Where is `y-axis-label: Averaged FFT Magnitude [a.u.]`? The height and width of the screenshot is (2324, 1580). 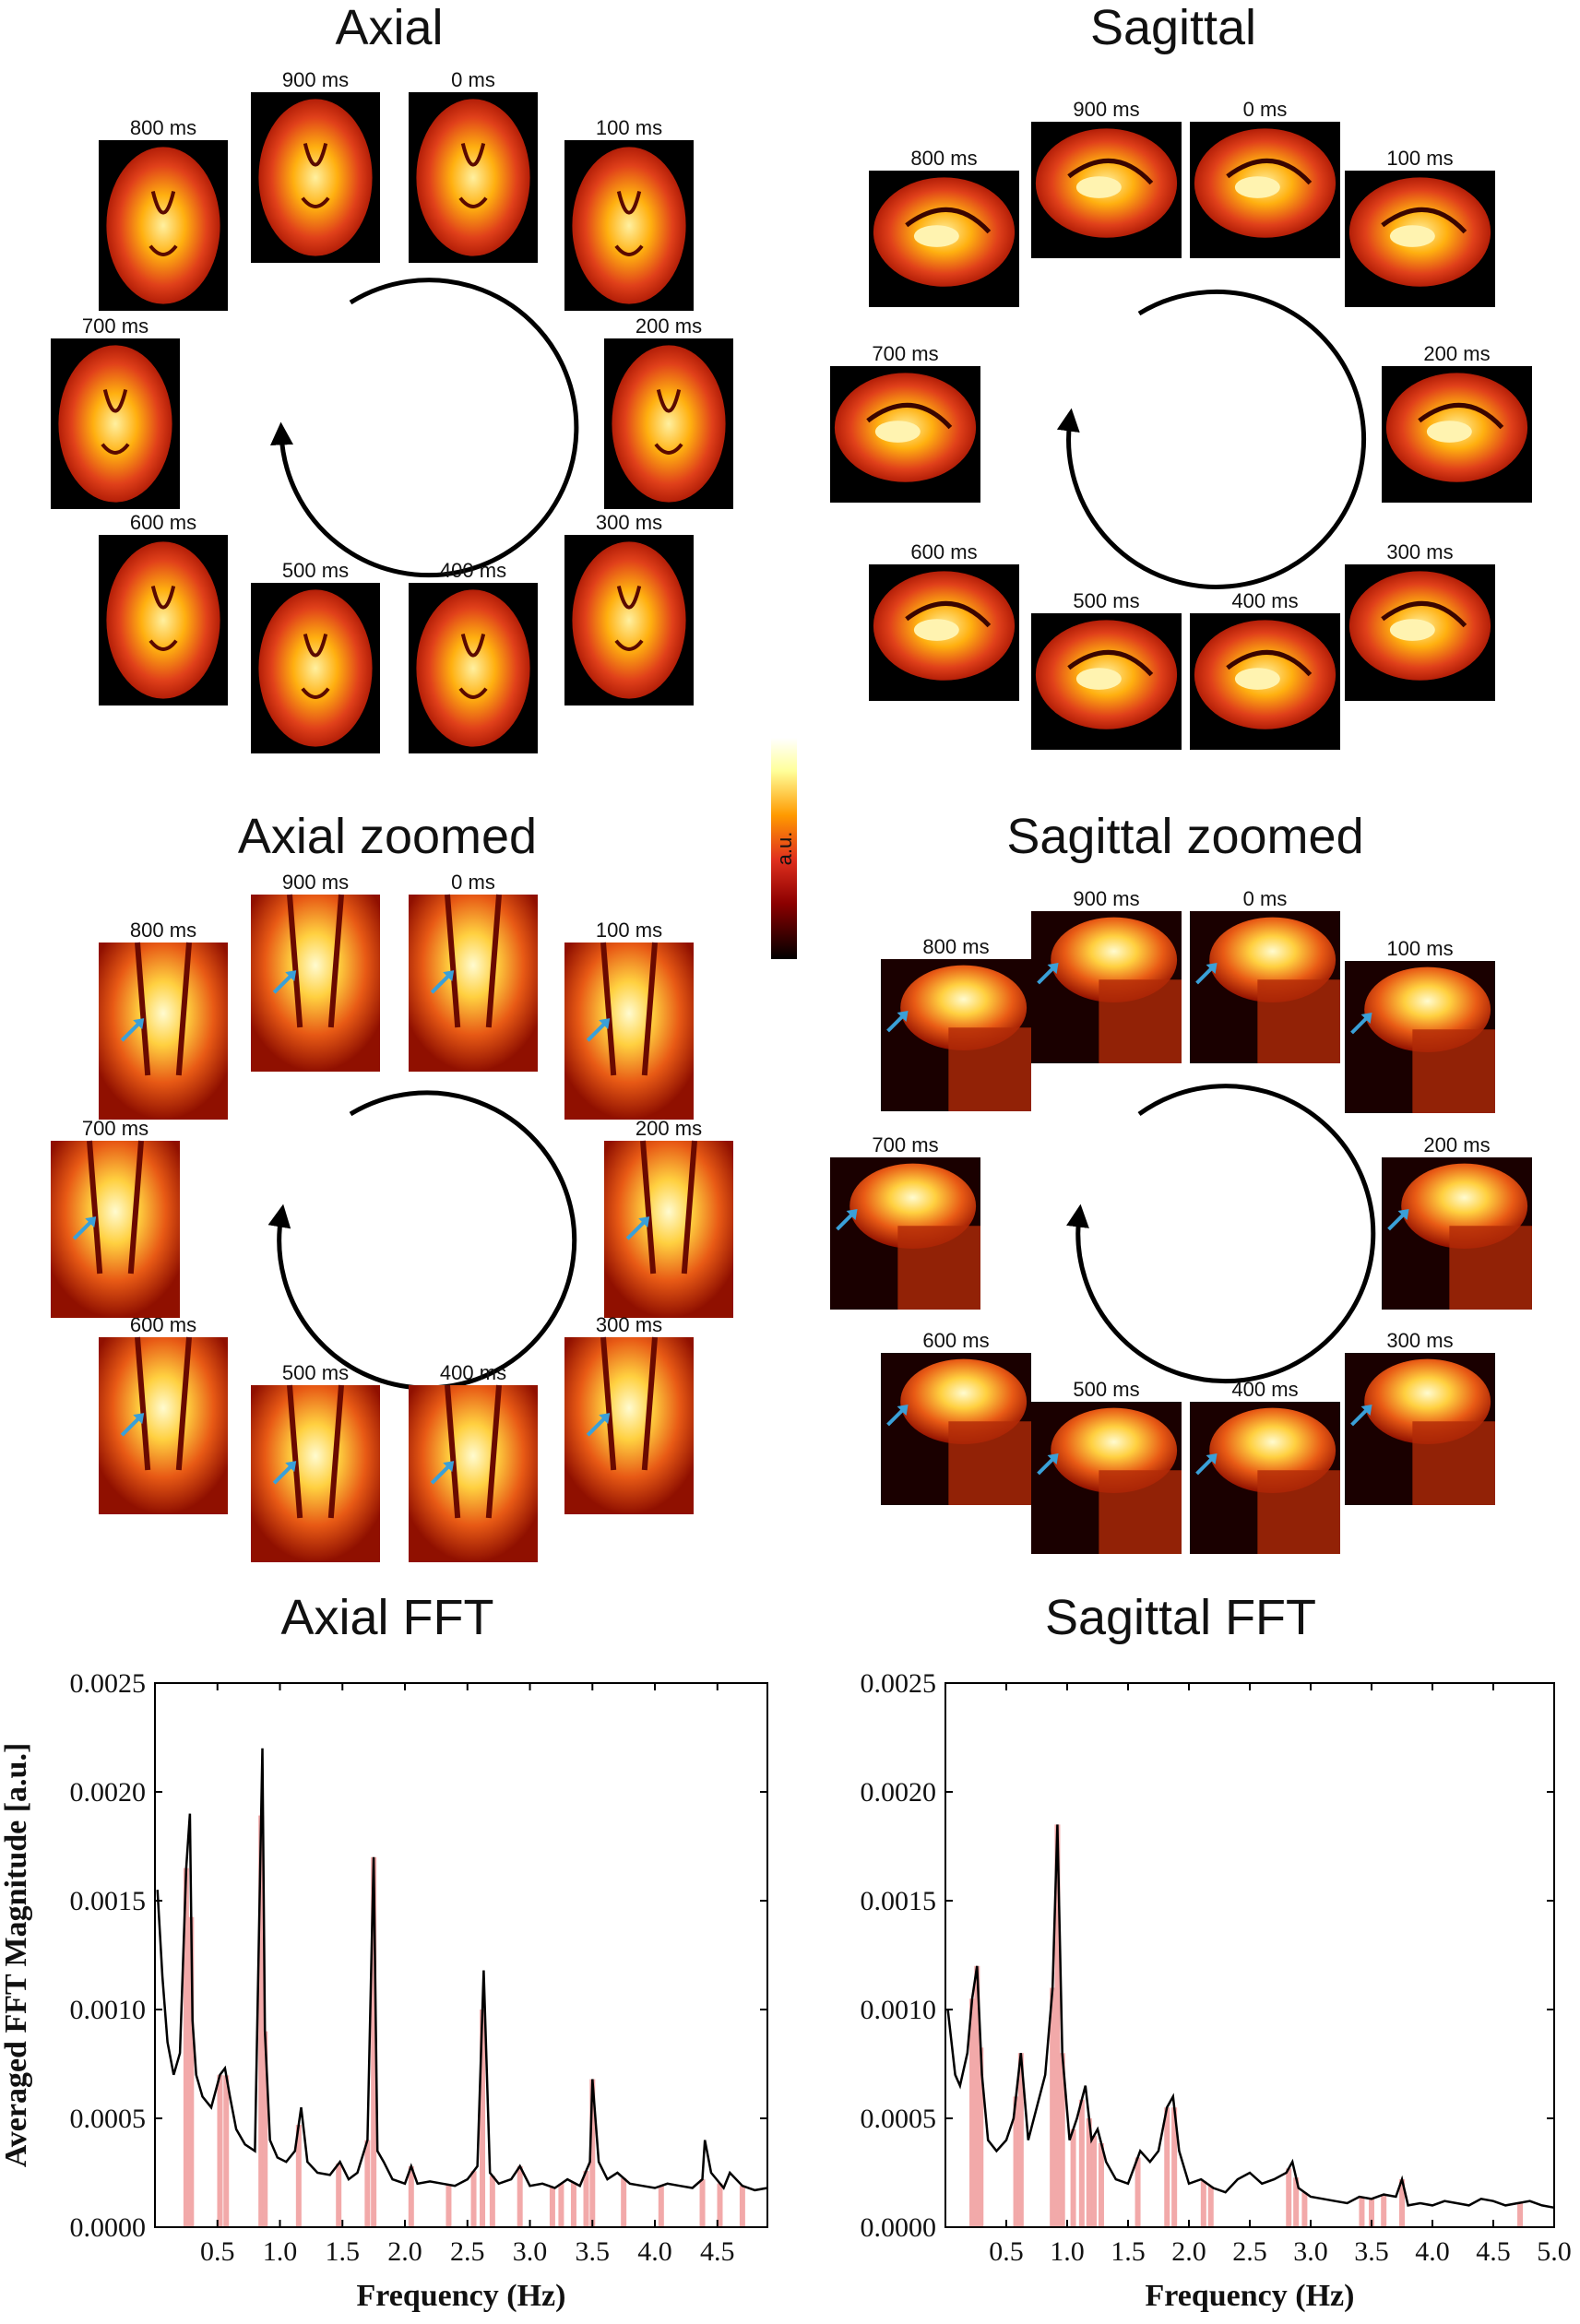 y-axis-label: Averaged FFT Magnitude [a.u.] is located at coordinates (16, 1955).